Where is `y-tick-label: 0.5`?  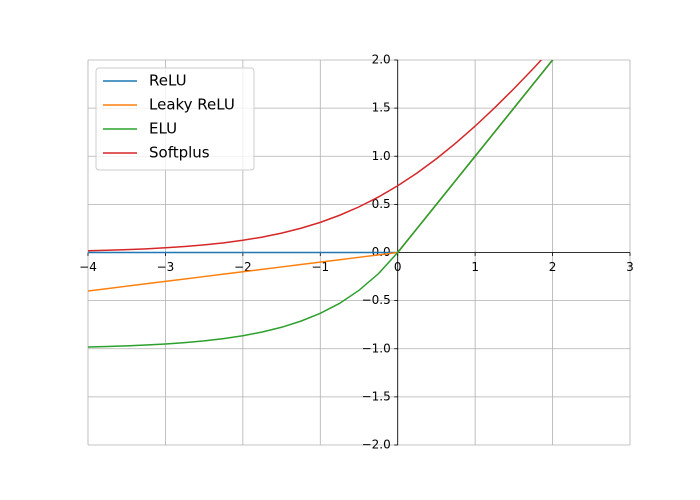
y-tick-label: 0.5 is located at coordinates (381, 204).